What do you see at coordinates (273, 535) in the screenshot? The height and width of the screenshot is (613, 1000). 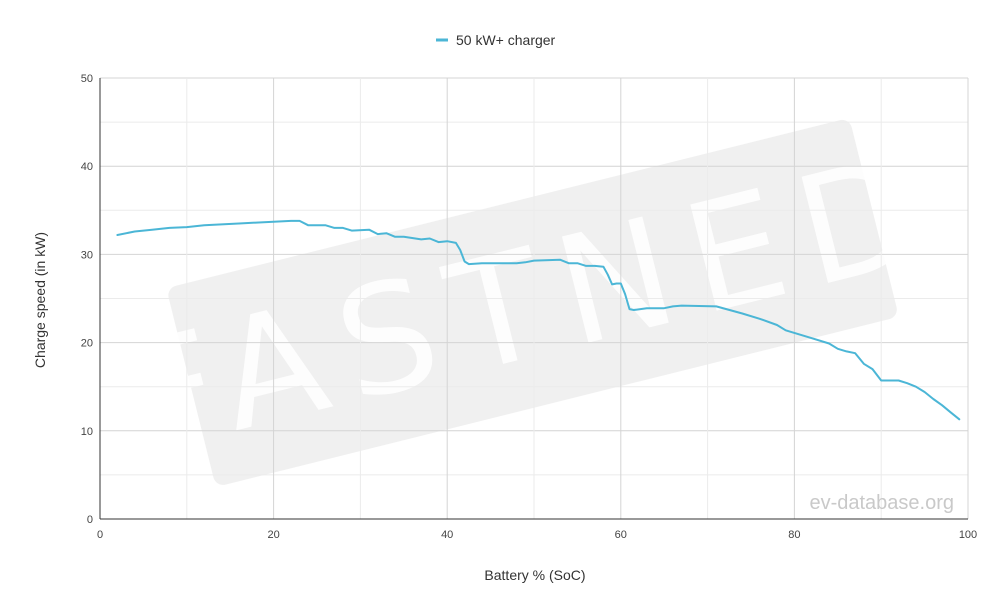 I see `x-tick-label: 20` at bounding box center [273, 535].